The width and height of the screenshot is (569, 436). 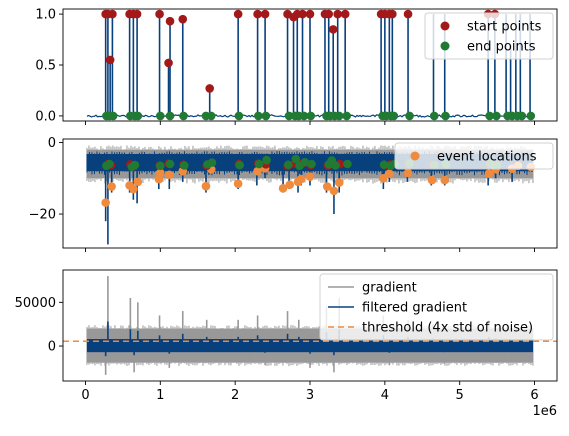 I want to click on y-tick-label: 1.0, so click(x=45, y=15).